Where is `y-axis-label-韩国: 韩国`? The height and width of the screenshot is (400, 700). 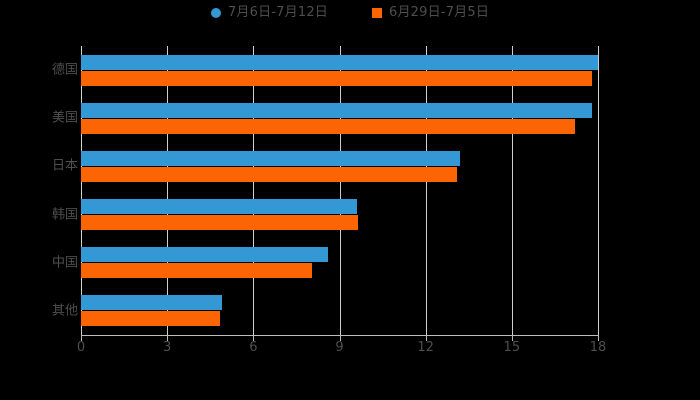
y-axis-label-韩国: 韩国 is located at coordinates (64, 215).